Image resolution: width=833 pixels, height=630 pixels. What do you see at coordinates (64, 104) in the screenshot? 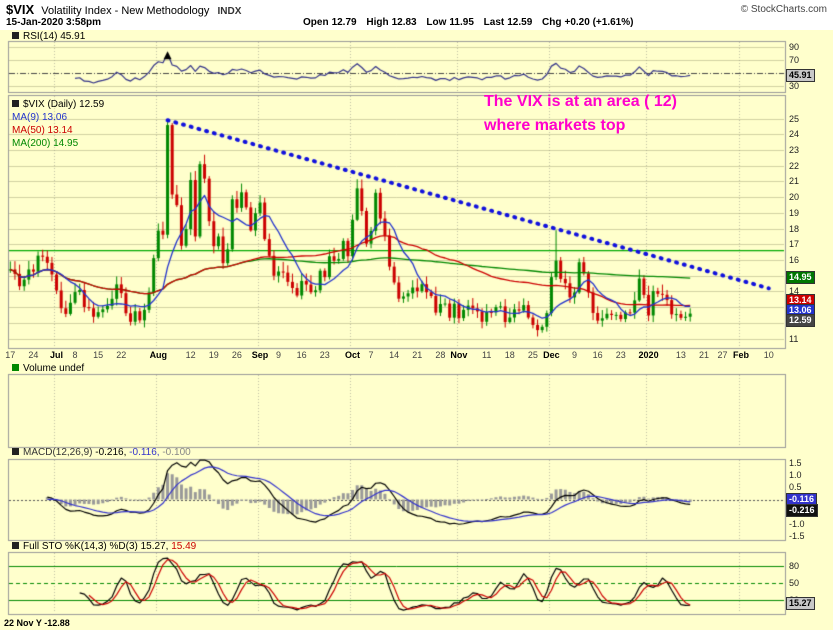
I see `legend-title: $VIX (Daily) 12.59` at bounding box center [64, 104].